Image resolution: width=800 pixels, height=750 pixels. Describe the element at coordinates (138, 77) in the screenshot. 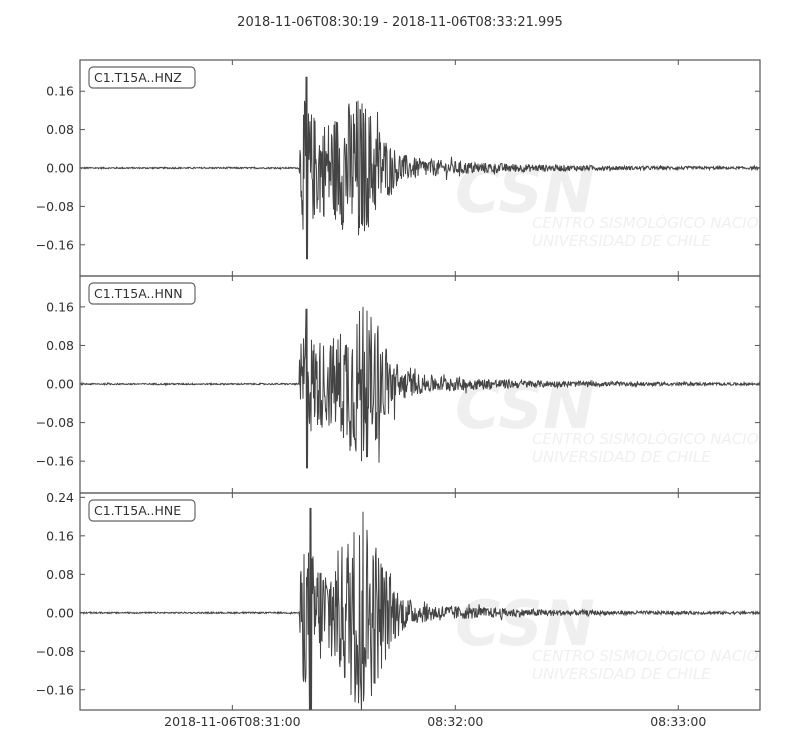

I see `trace-label: C1.T15A..HNZ` at that location.